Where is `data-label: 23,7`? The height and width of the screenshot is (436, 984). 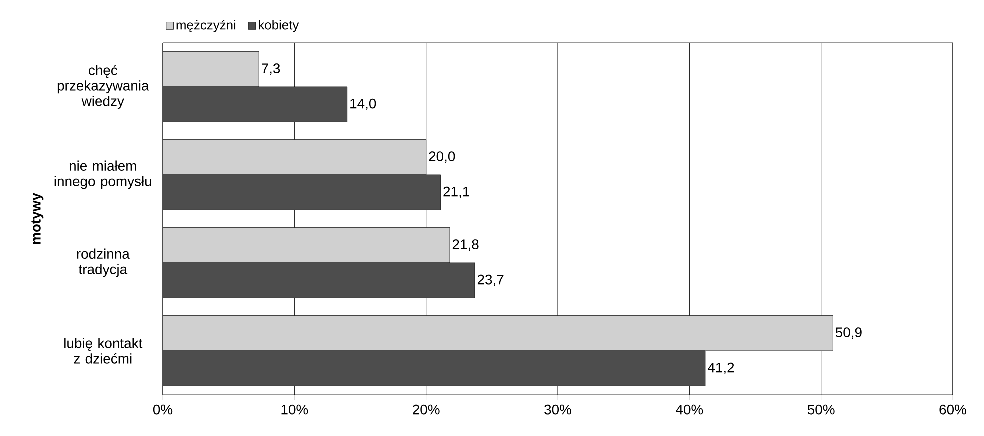 data-label: 23,7 is located at coordinates (491, 280).